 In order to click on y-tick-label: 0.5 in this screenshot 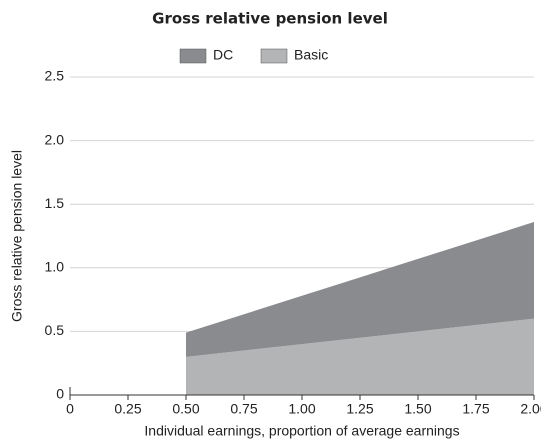, I will do `click(55, 330)`.